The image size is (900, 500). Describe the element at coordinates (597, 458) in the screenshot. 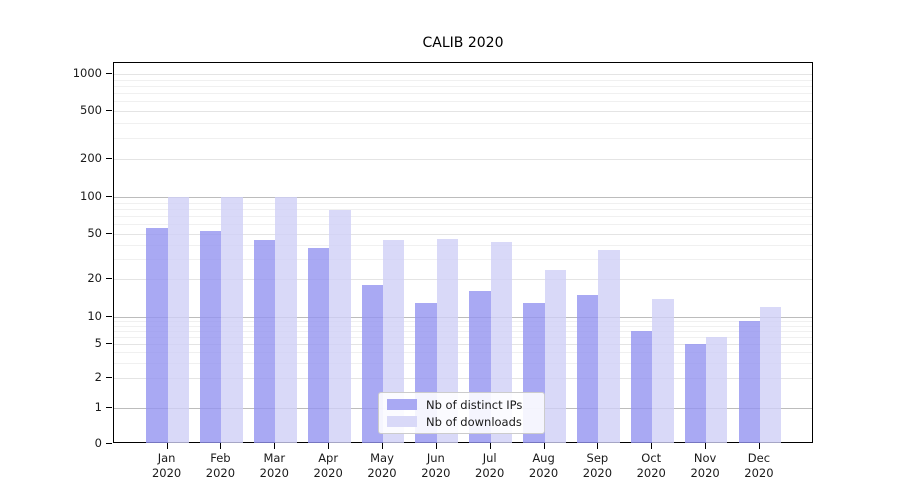

I see `x-tick-label-month: Sep` at that location.